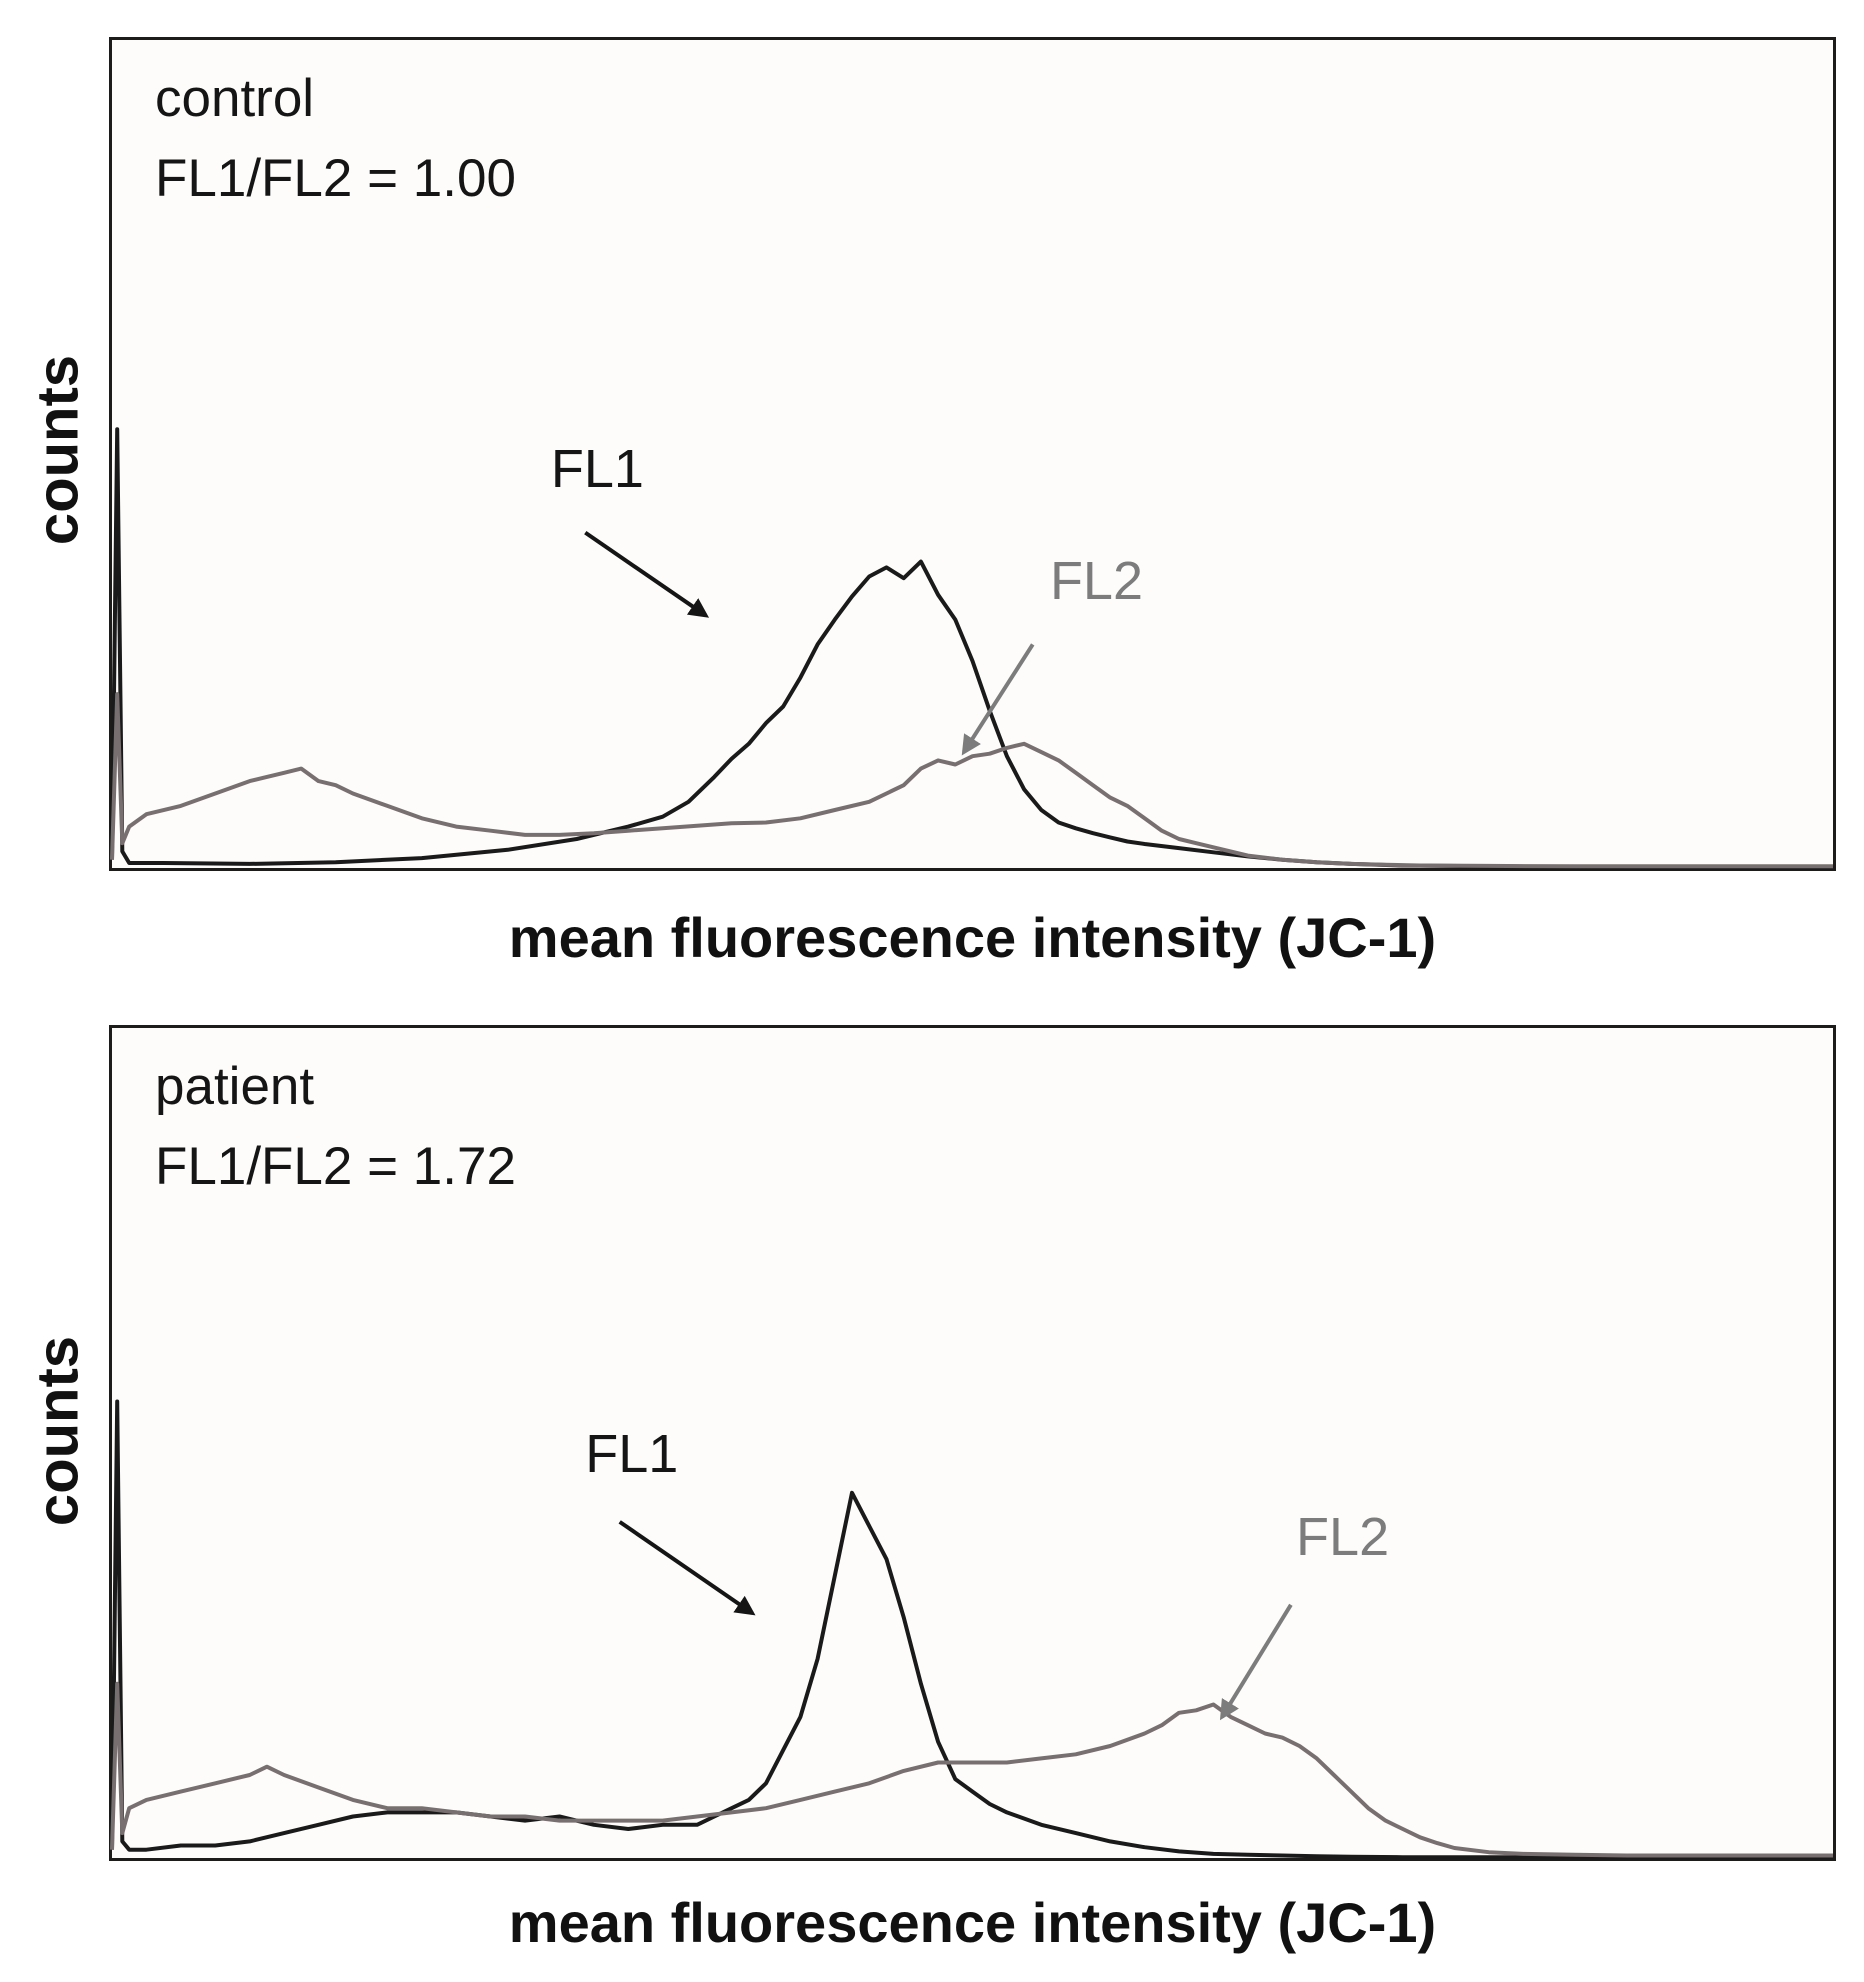 This screenshot has width=1864, height=1982. Describe the element at coordinates (335, 178) in the screenshot. I see `ratio-label: FL1/FL2 = 1.00` at that location.